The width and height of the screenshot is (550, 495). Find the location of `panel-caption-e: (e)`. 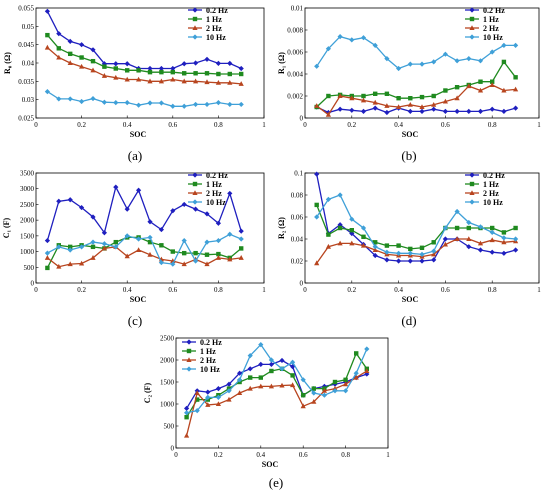

panel-caption-e: (e) is located at coordinates (276, 482).